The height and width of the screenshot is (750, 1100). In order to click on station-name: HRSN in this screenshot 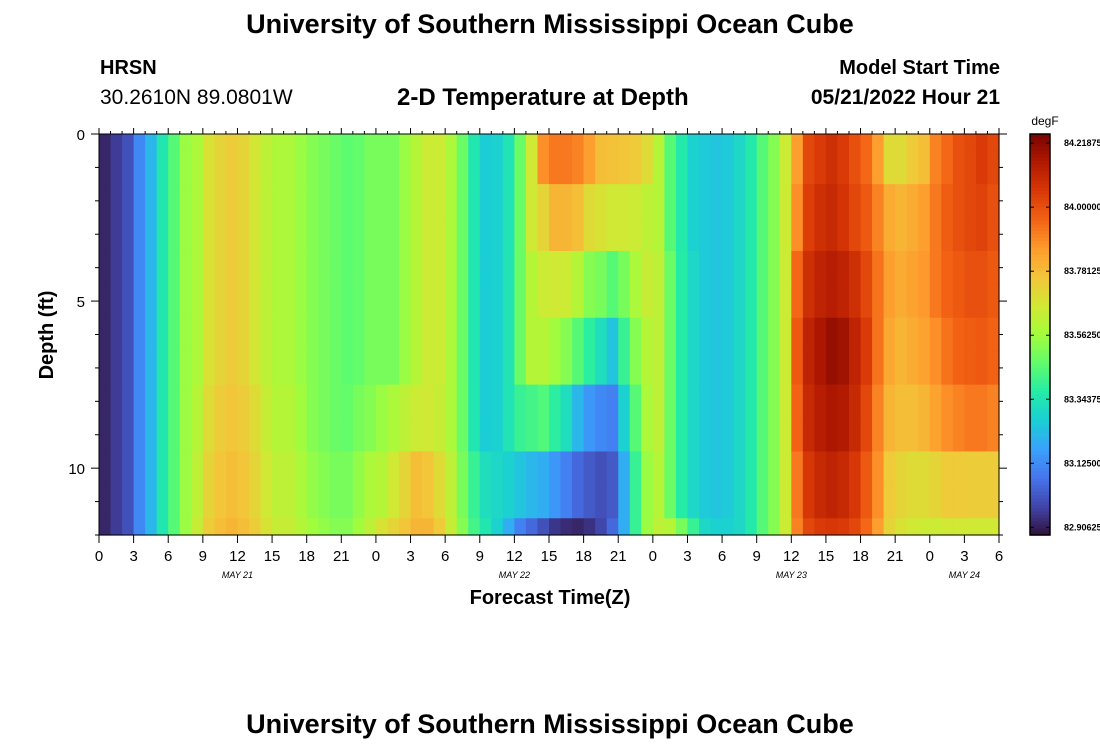, I will do `click(128, 68)`.